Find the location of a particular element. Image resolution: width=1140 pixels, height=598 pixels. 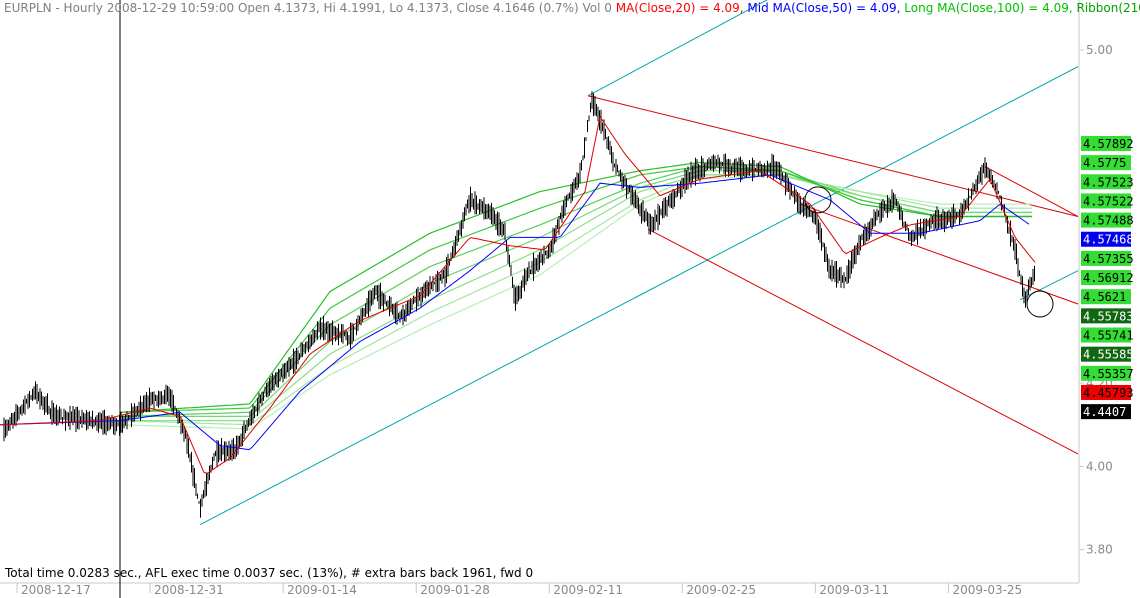

price-tag: 4.5621 is located at coordinates (1106, 297).